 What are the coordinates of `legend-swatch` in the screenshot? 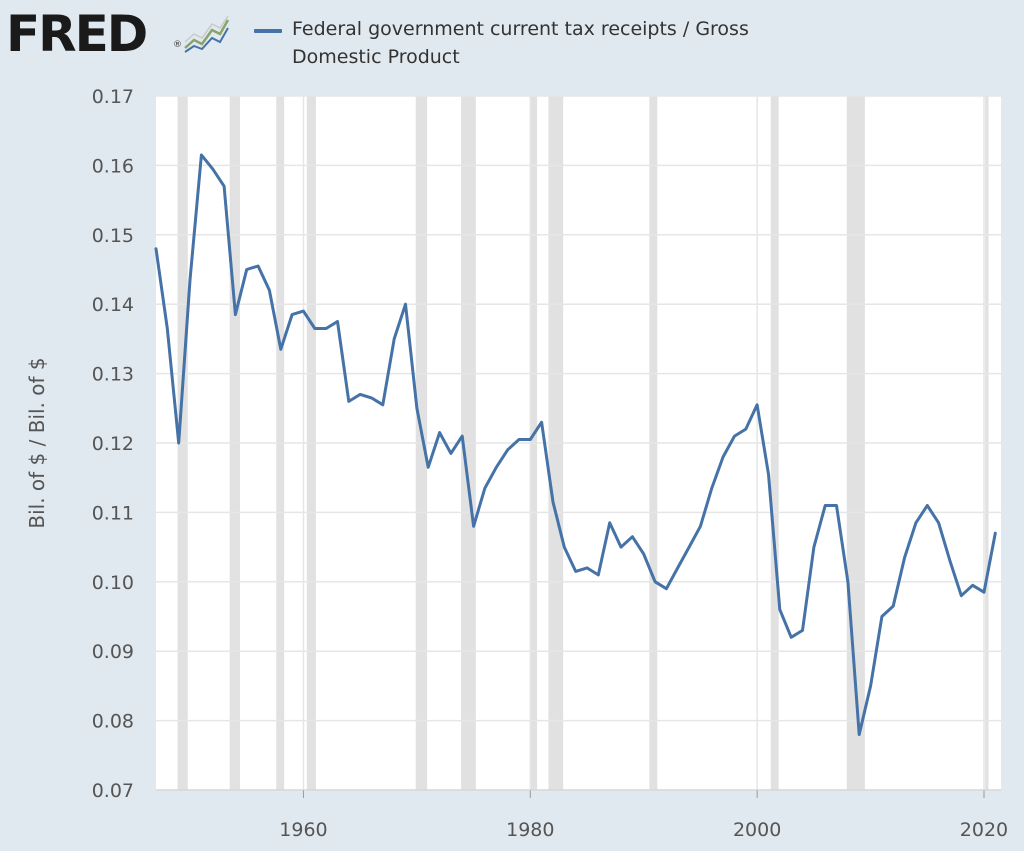 It's located at (268, 31).